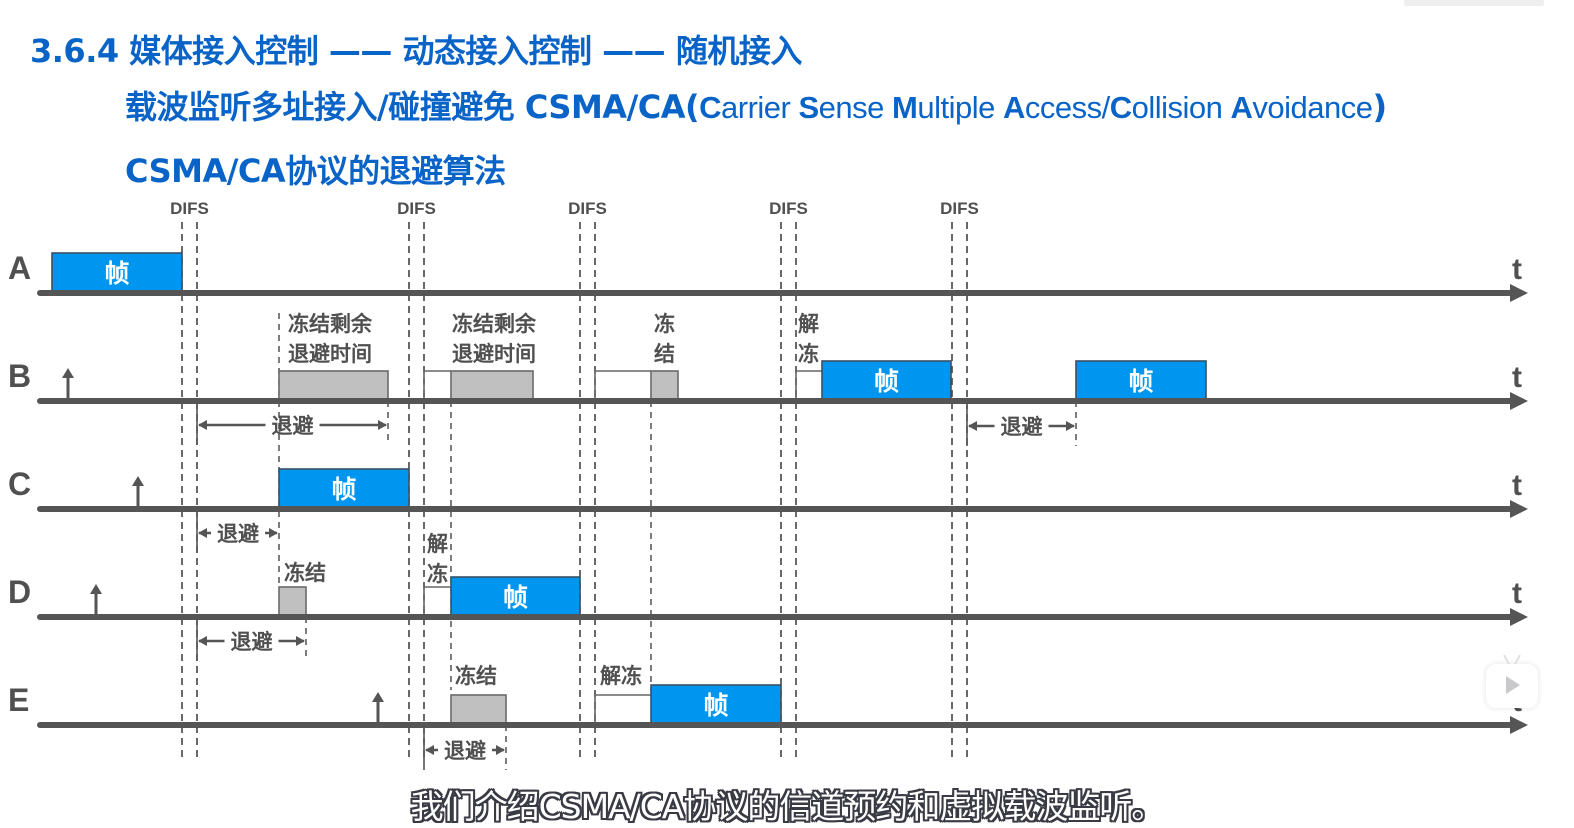 The image size is (1574, 828). What do you see at coordinates (855, 107) in the screenshot?
I see `acronym-word-rest: ense` at bounding box center [855, 107].